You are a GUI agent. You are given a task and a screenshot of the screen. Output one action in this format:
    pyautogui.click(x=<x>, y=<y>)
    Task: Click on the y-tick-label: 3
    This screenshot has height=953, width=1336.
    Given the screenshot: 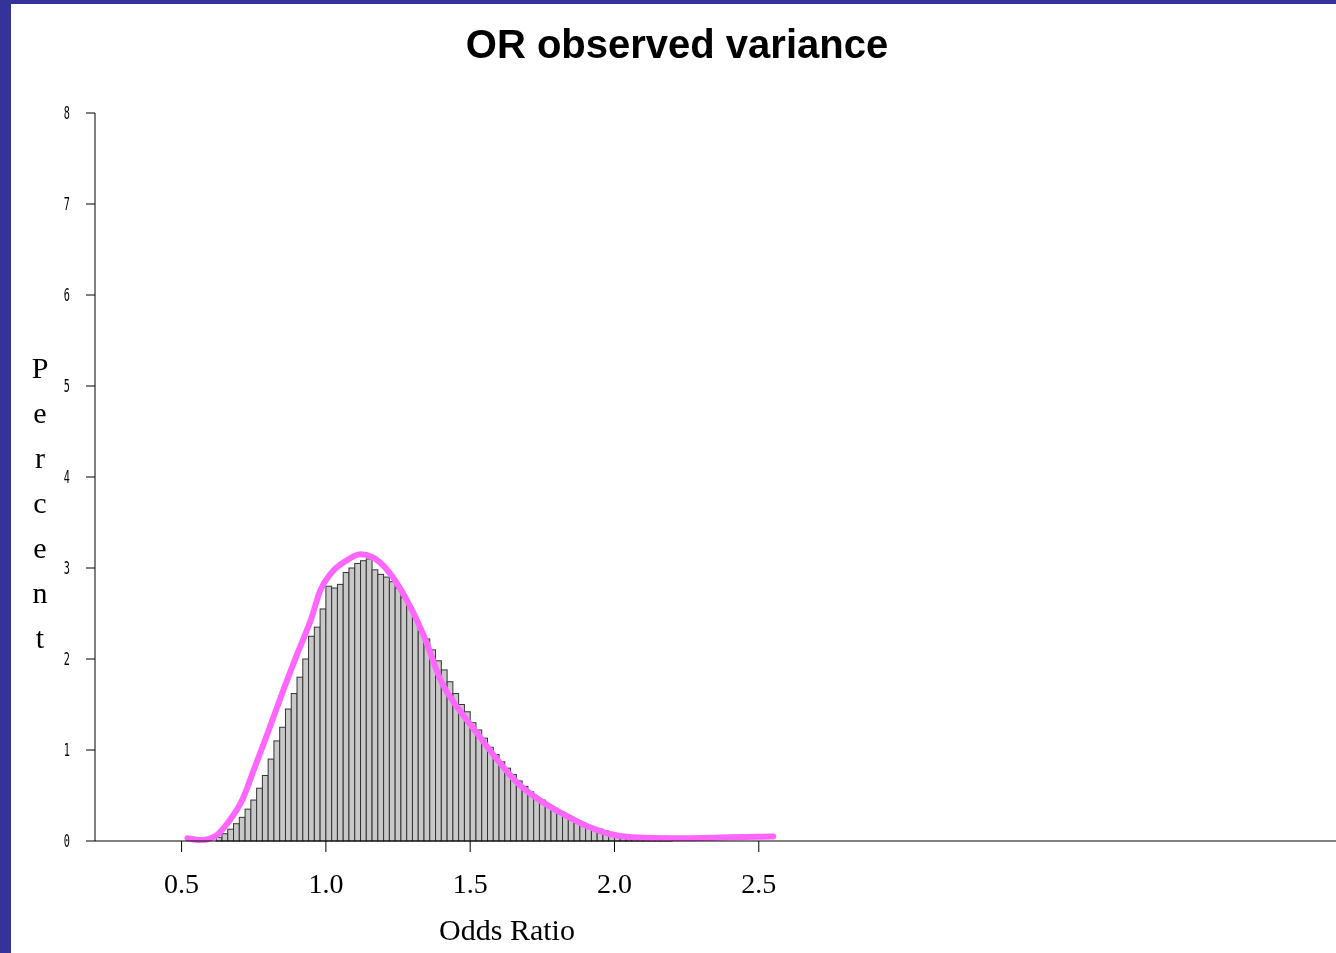 What is the action you would take?
    pyautogui.click(x=66, y=568)
    